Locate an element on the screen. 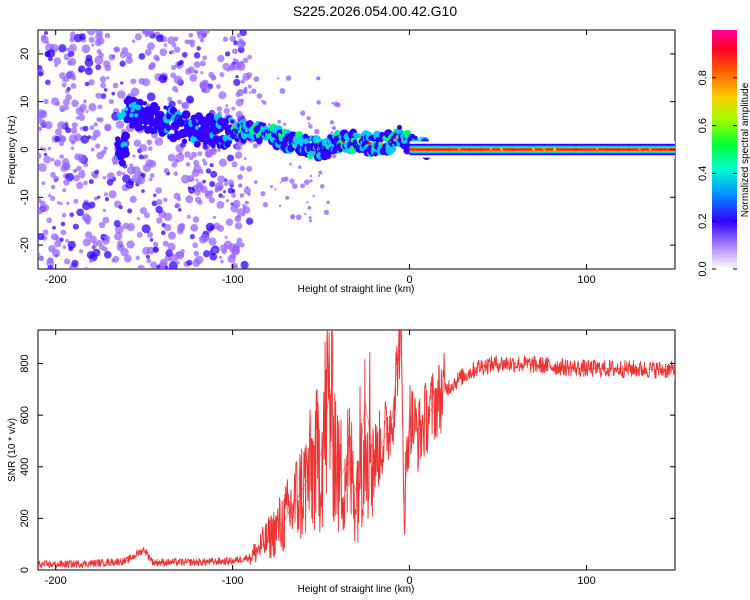  chart-title: S225.2026.054.00.42.G10 is located at coordinates (375, 11).